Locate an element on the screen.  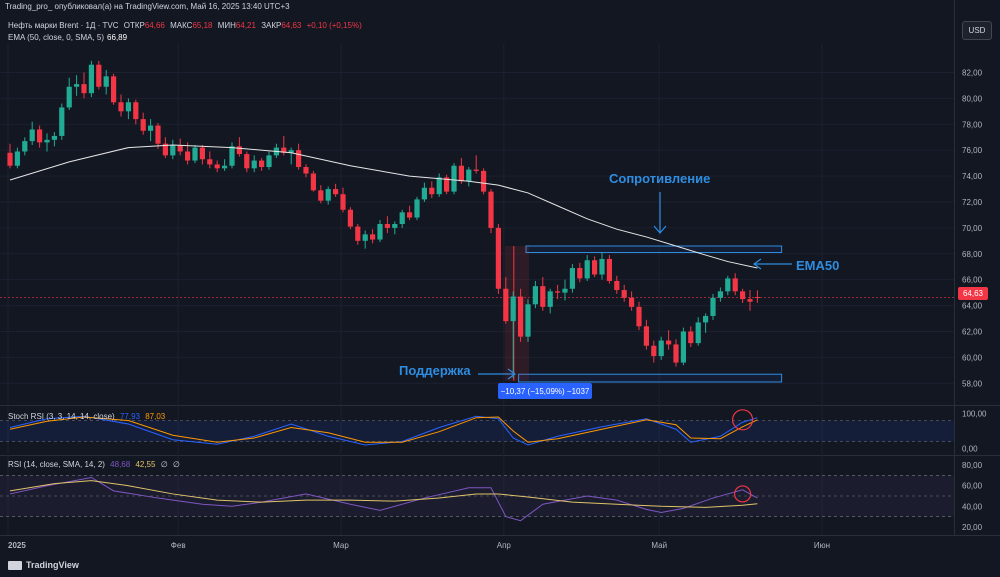
tradingview-logo-icon is located at coordinates (15, 565).